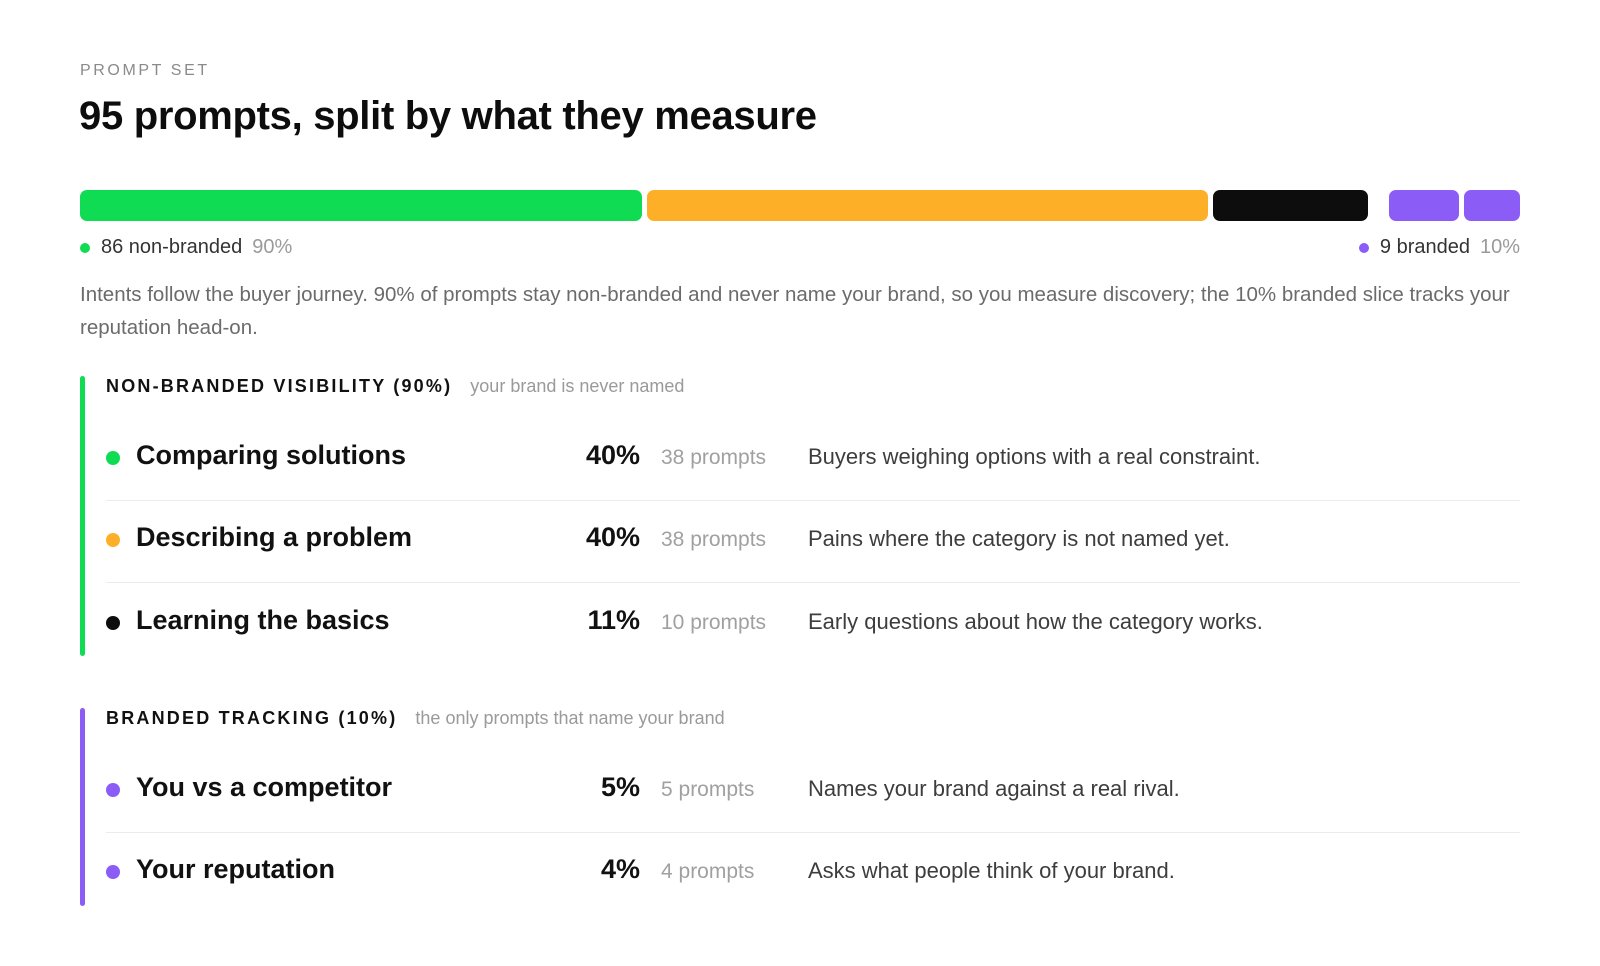  I want to click on intent-count: 10 prompts, so click(714, 622).